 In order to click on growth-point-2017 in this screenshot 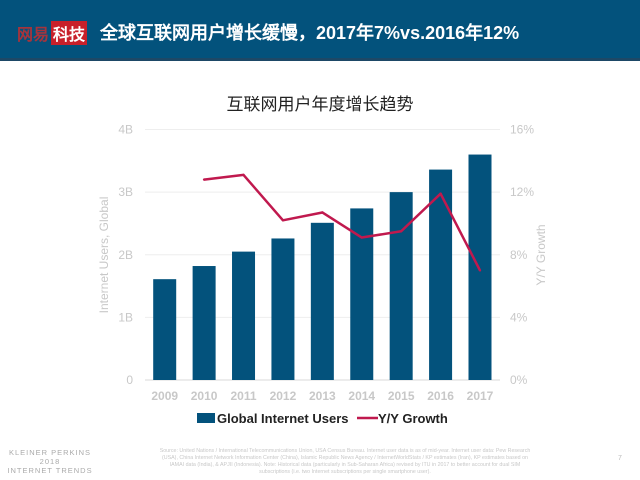, I will do `click(480, 270)`.